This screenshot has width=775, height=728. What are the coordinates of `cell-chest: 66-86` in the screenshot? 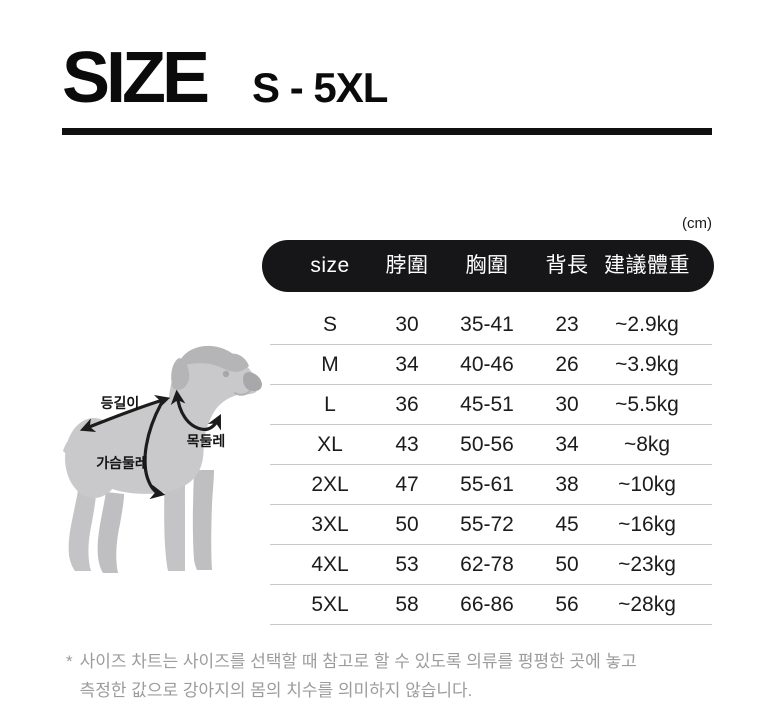 It's located at (487, 604).